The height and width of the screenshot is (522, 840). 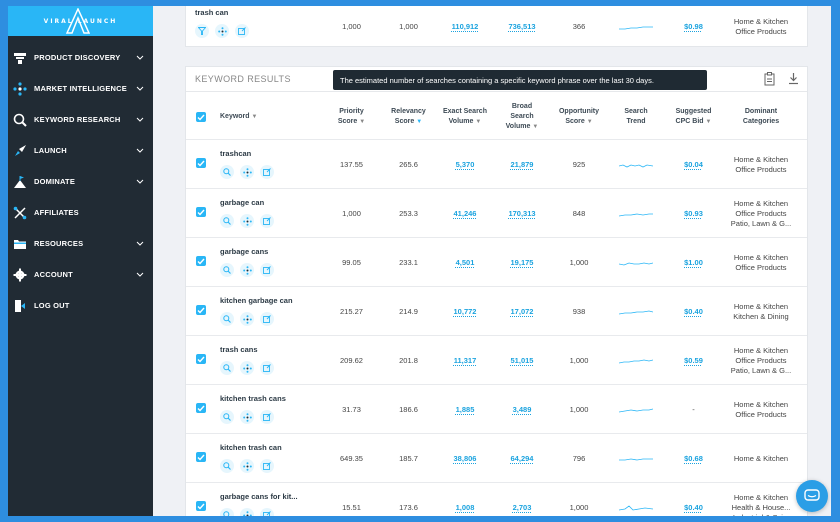 What do you see at coordinates (465, 409) in the screenshot?
I see `exact-search-volume: 1,885` at bounding box center [465, 409].